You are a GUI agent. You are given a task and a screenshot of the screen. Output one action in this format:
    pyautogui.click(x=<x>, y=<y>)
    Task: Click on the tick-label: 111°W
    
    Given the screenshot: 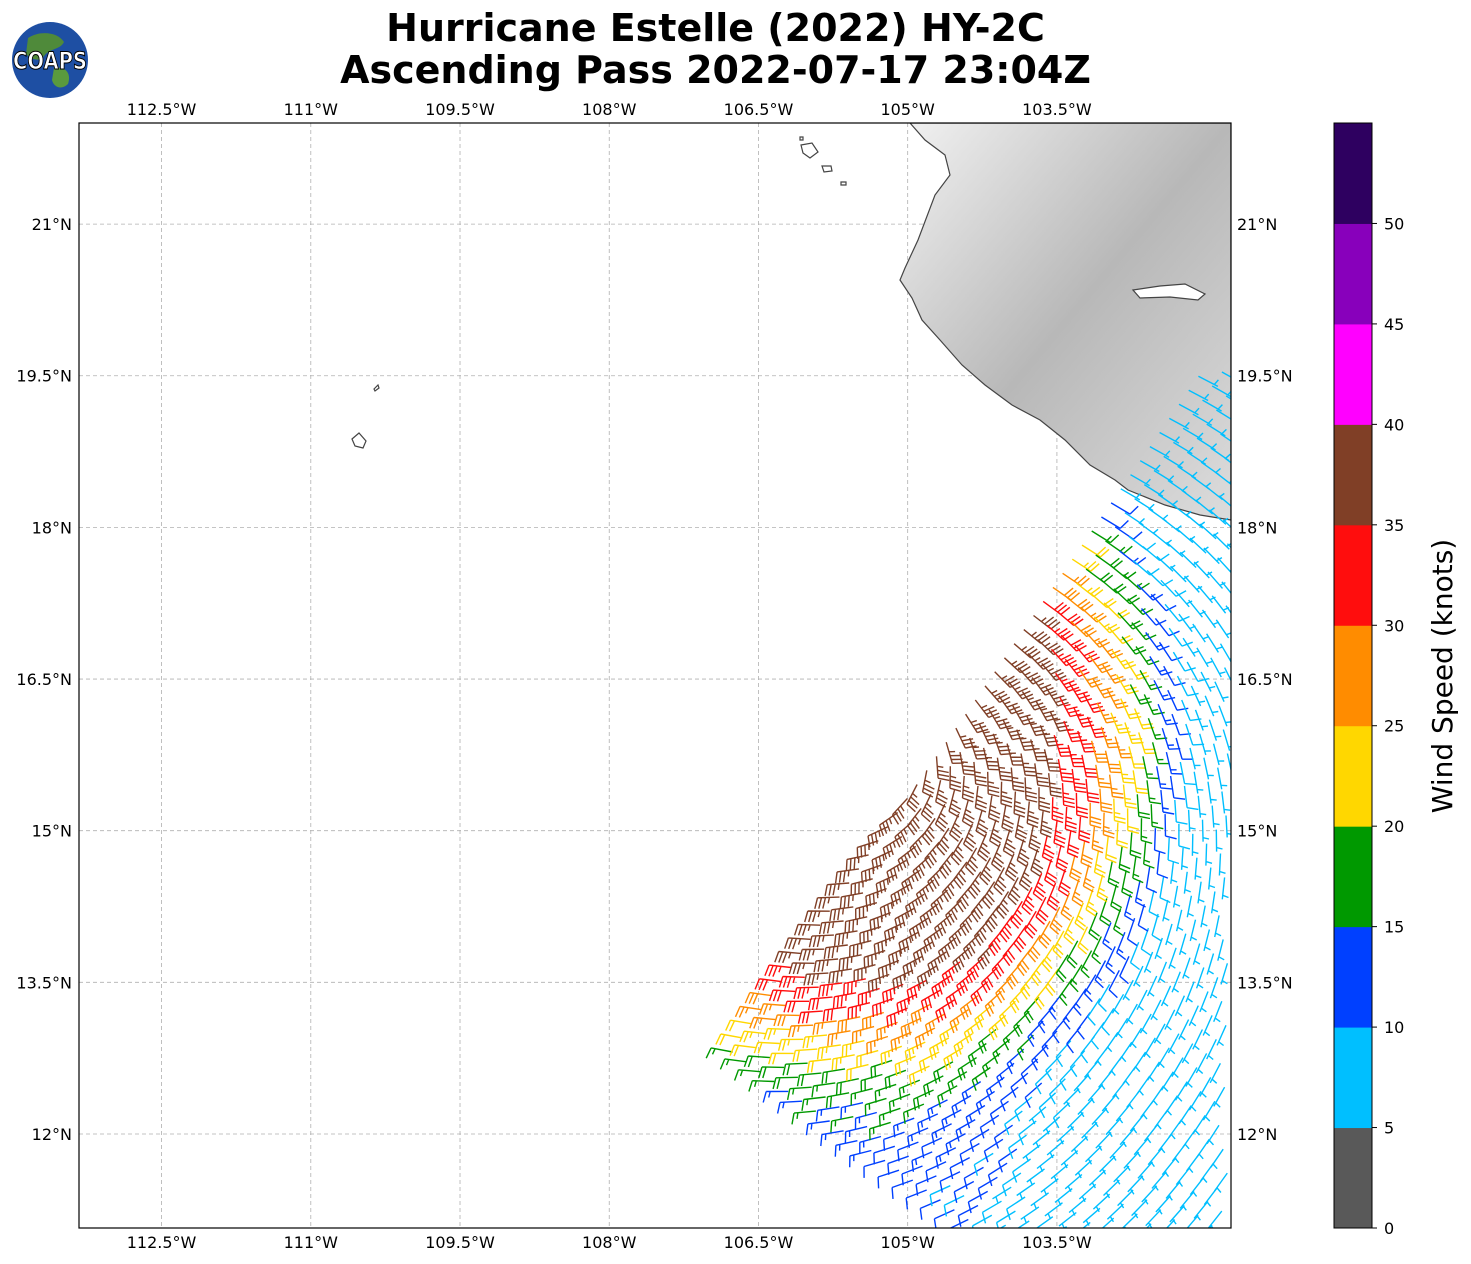 What is the action you would take?
    pyautogui.click(x=311, y=109)
    